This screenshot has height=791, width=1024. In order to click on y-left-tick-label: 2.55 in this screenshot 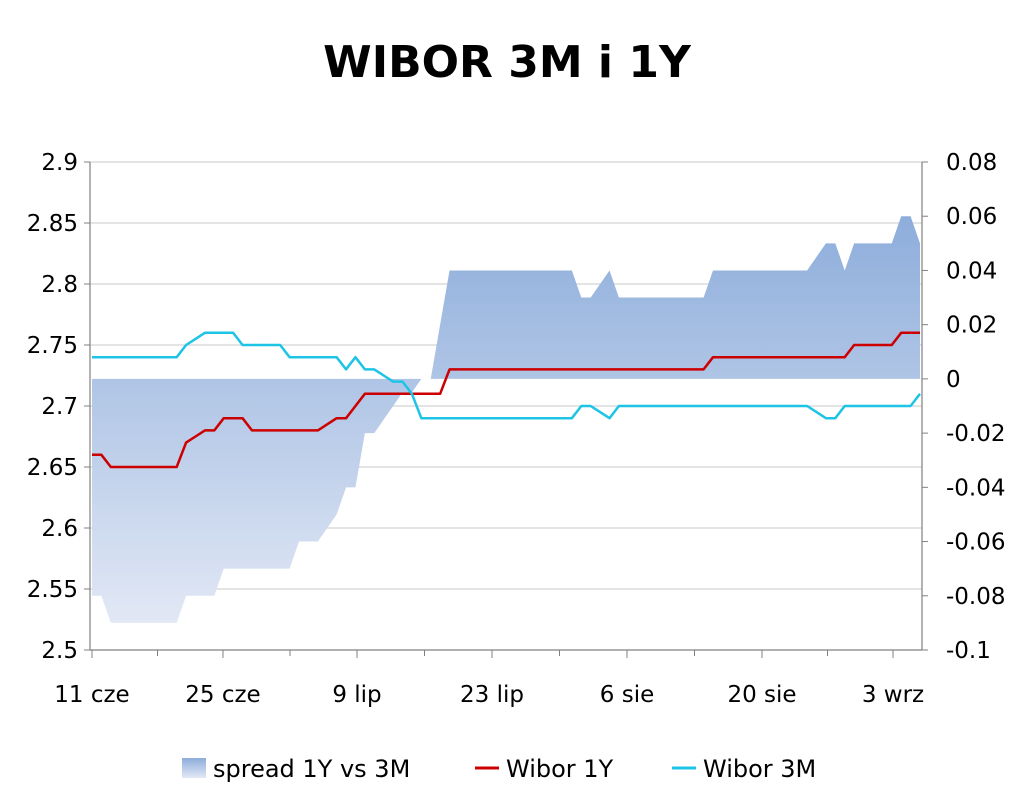, I will do `click(52, 590)`.